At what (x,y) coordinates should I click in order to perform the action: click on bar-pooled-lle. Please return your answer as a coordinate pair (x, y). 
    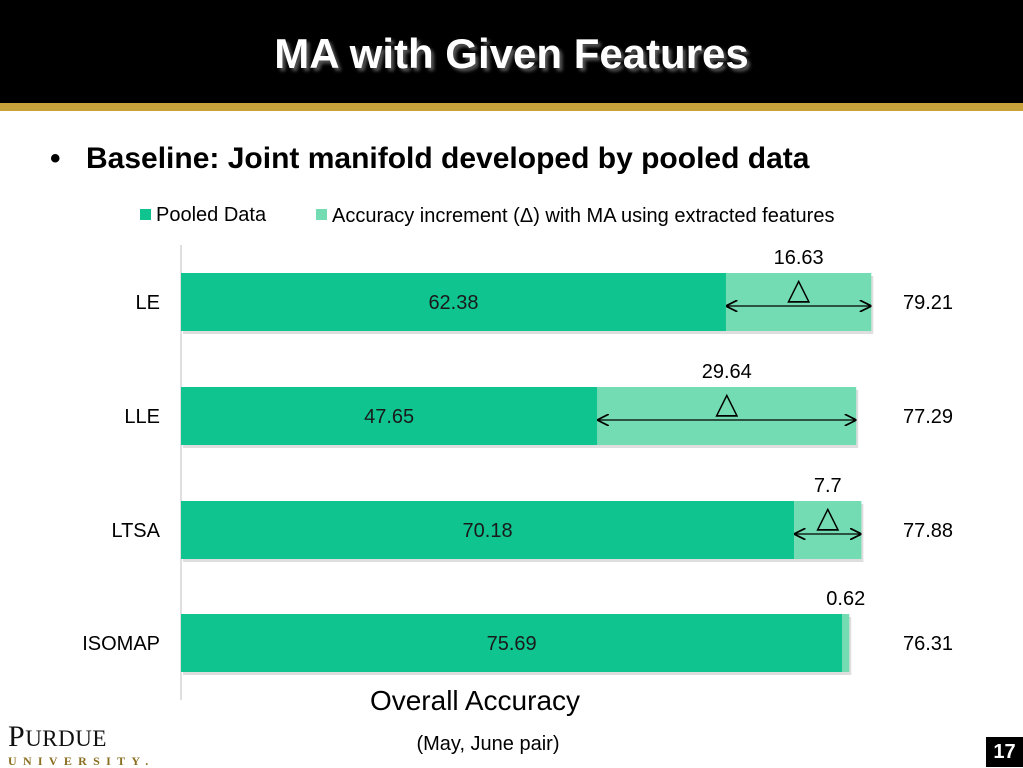
    Looking at the image, I should click on (389, 416).